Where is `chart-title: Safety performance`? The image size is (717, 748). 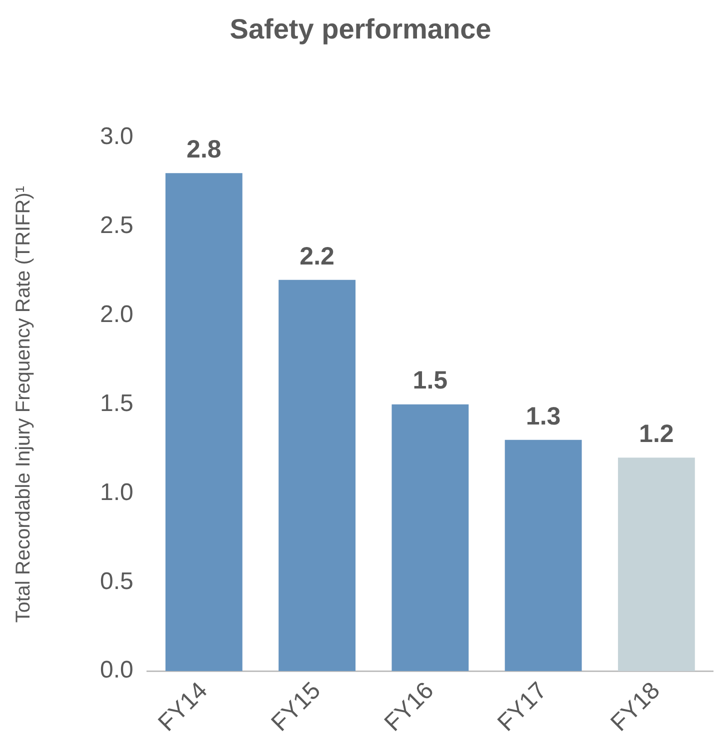
chart-title: Safety performance is located at coordinates (361, 29).